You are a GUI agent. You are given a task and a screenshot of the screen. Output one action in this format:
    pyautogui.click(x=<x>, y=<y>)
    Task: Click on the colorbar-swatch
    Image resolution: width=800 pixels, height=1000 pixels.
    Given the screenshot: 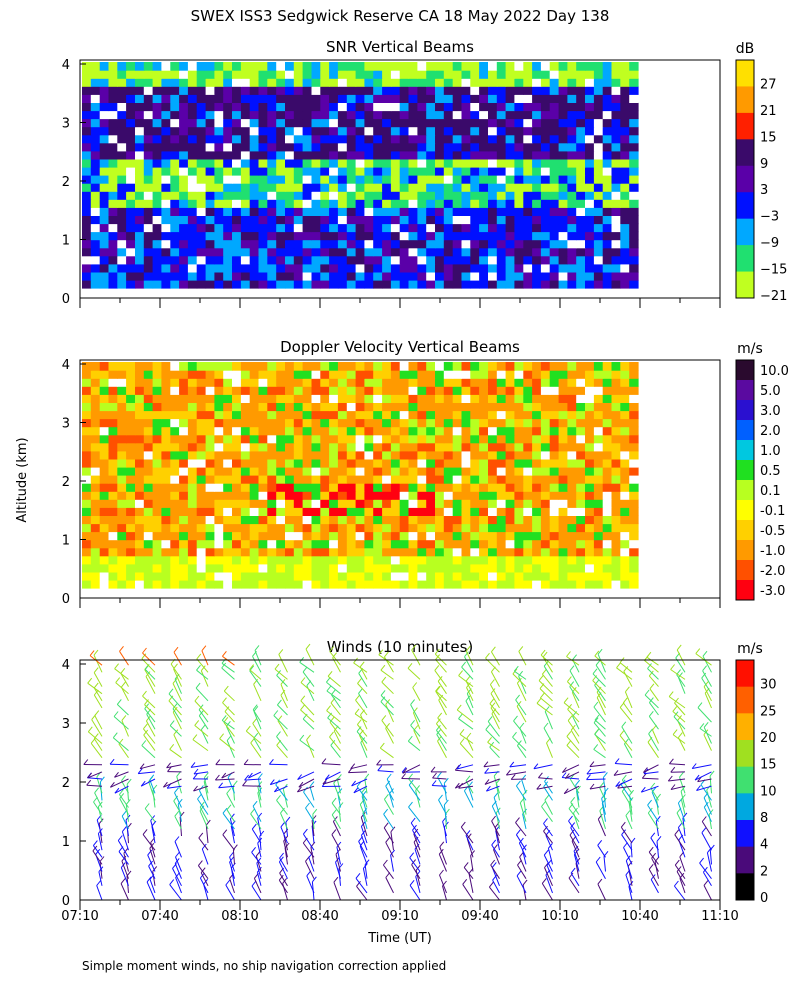 What is the action you would take?
    pyautogui.click(x=745, y=430)
    